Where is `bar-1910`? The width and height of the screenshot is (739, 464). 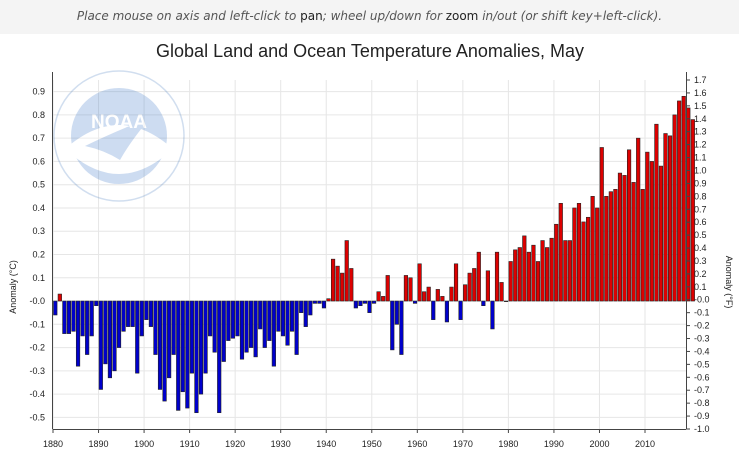
bar-1910 is located at coordinates (191, 337).